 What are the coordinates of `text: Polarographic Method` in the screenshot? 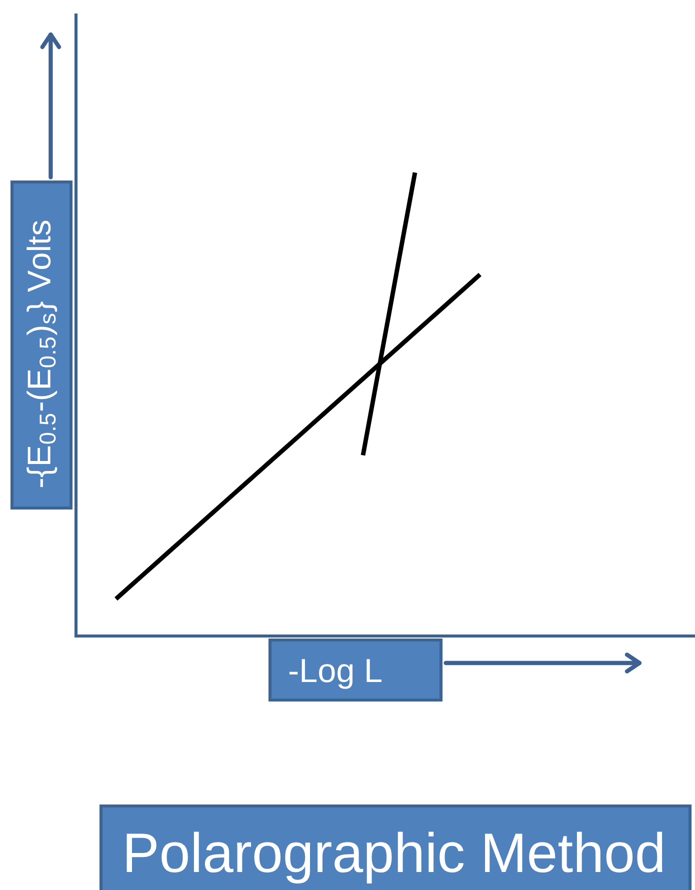 It's located at (394, 858).